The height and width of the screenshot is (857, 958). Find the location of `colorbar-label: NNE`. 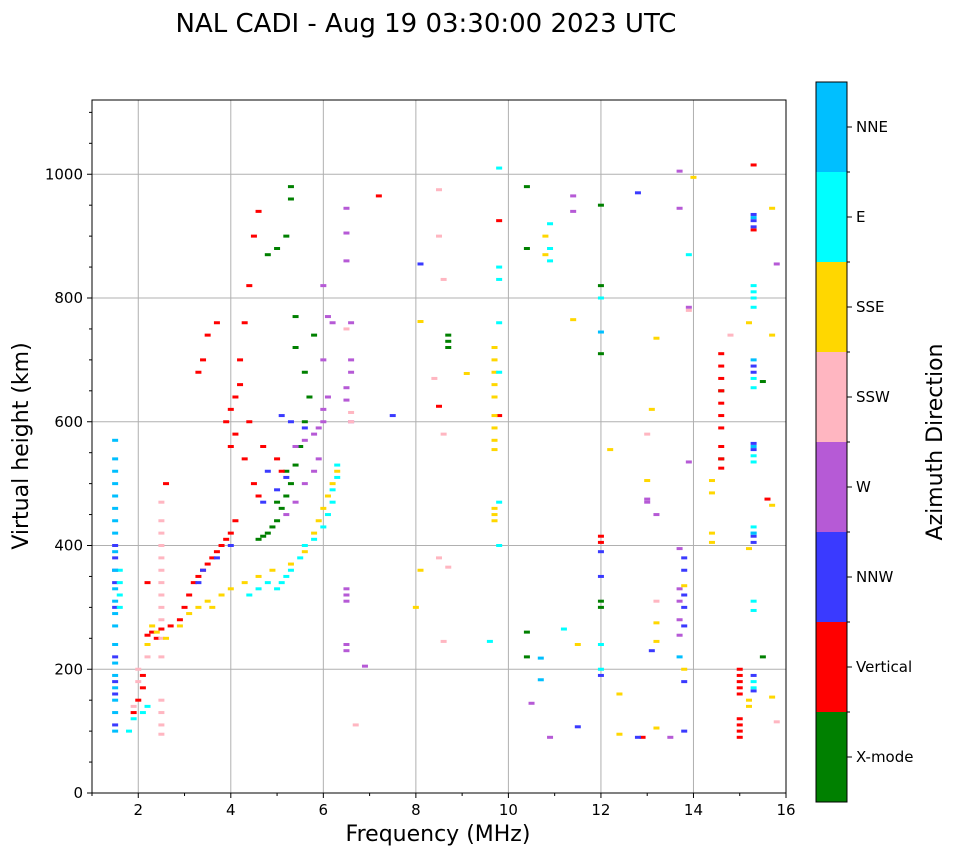

colorbar-label: NNE is located at coordinates (872, 127).